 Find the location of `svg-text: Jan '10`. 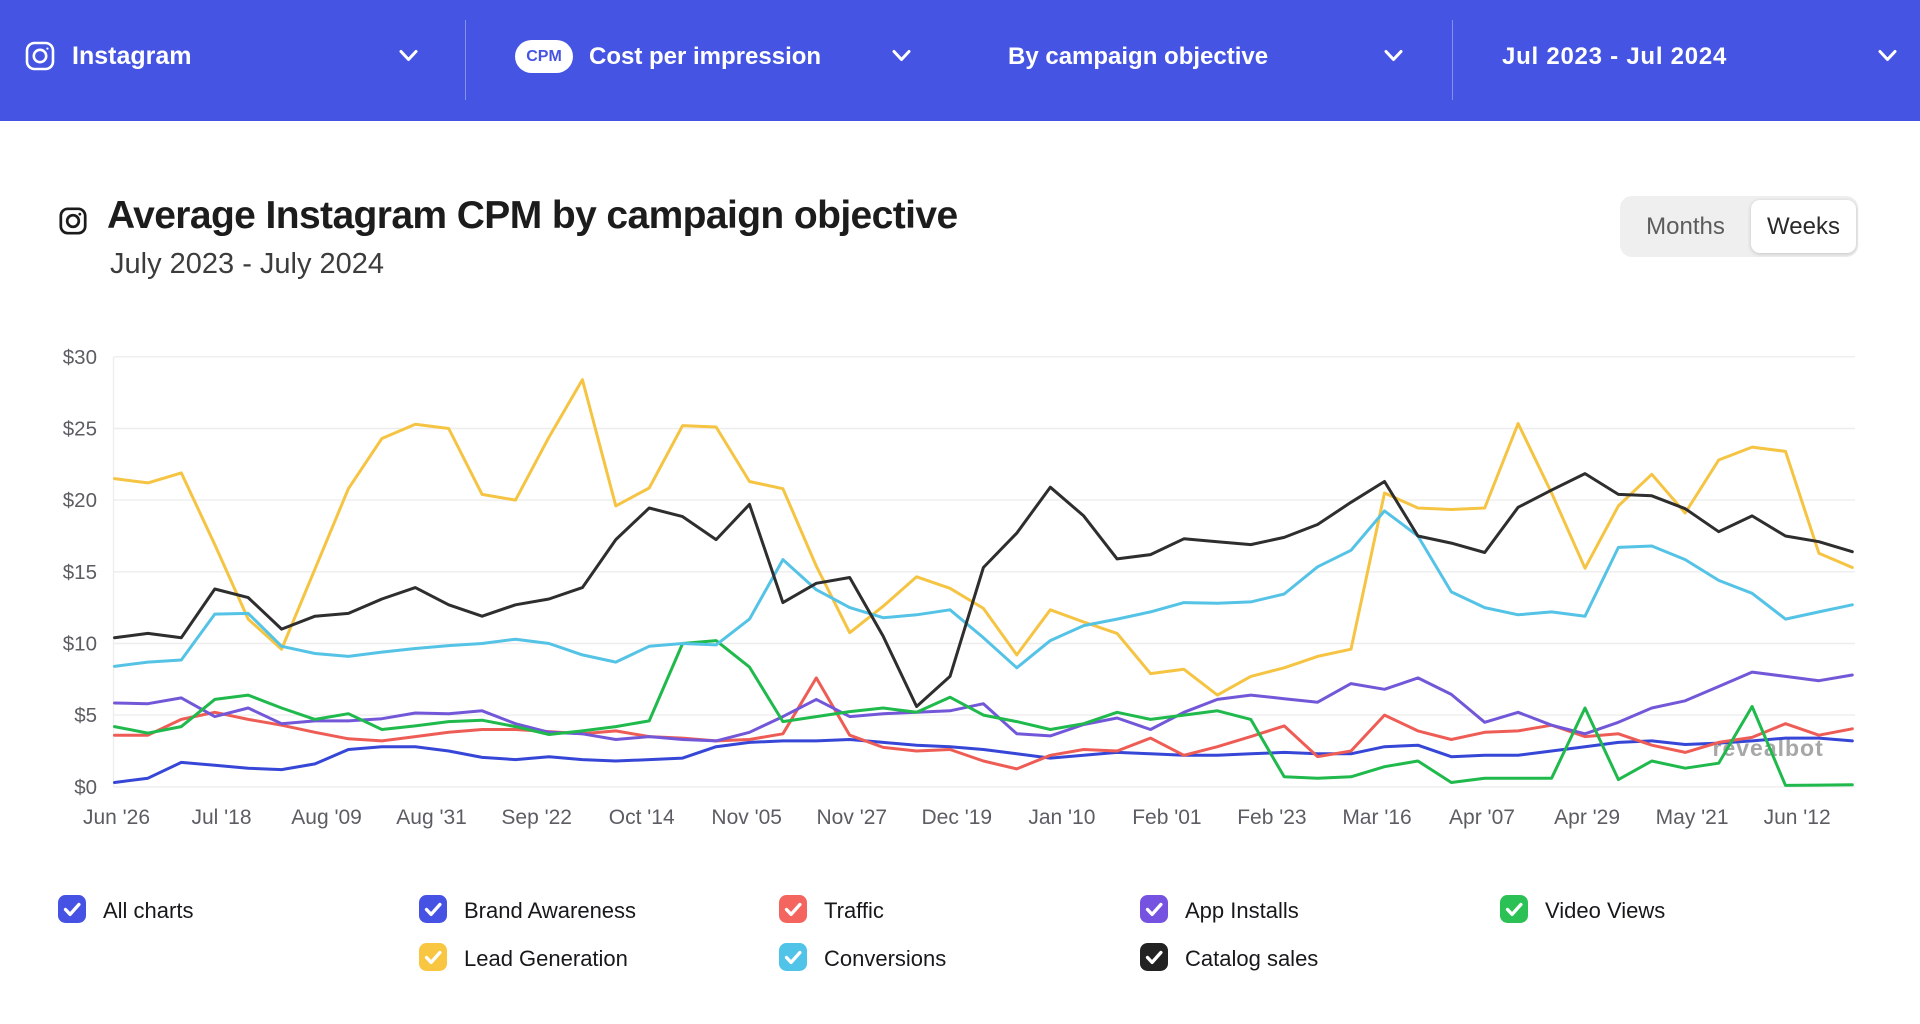

svg-text: Jan '10 is located at coordinates (1061, 817).